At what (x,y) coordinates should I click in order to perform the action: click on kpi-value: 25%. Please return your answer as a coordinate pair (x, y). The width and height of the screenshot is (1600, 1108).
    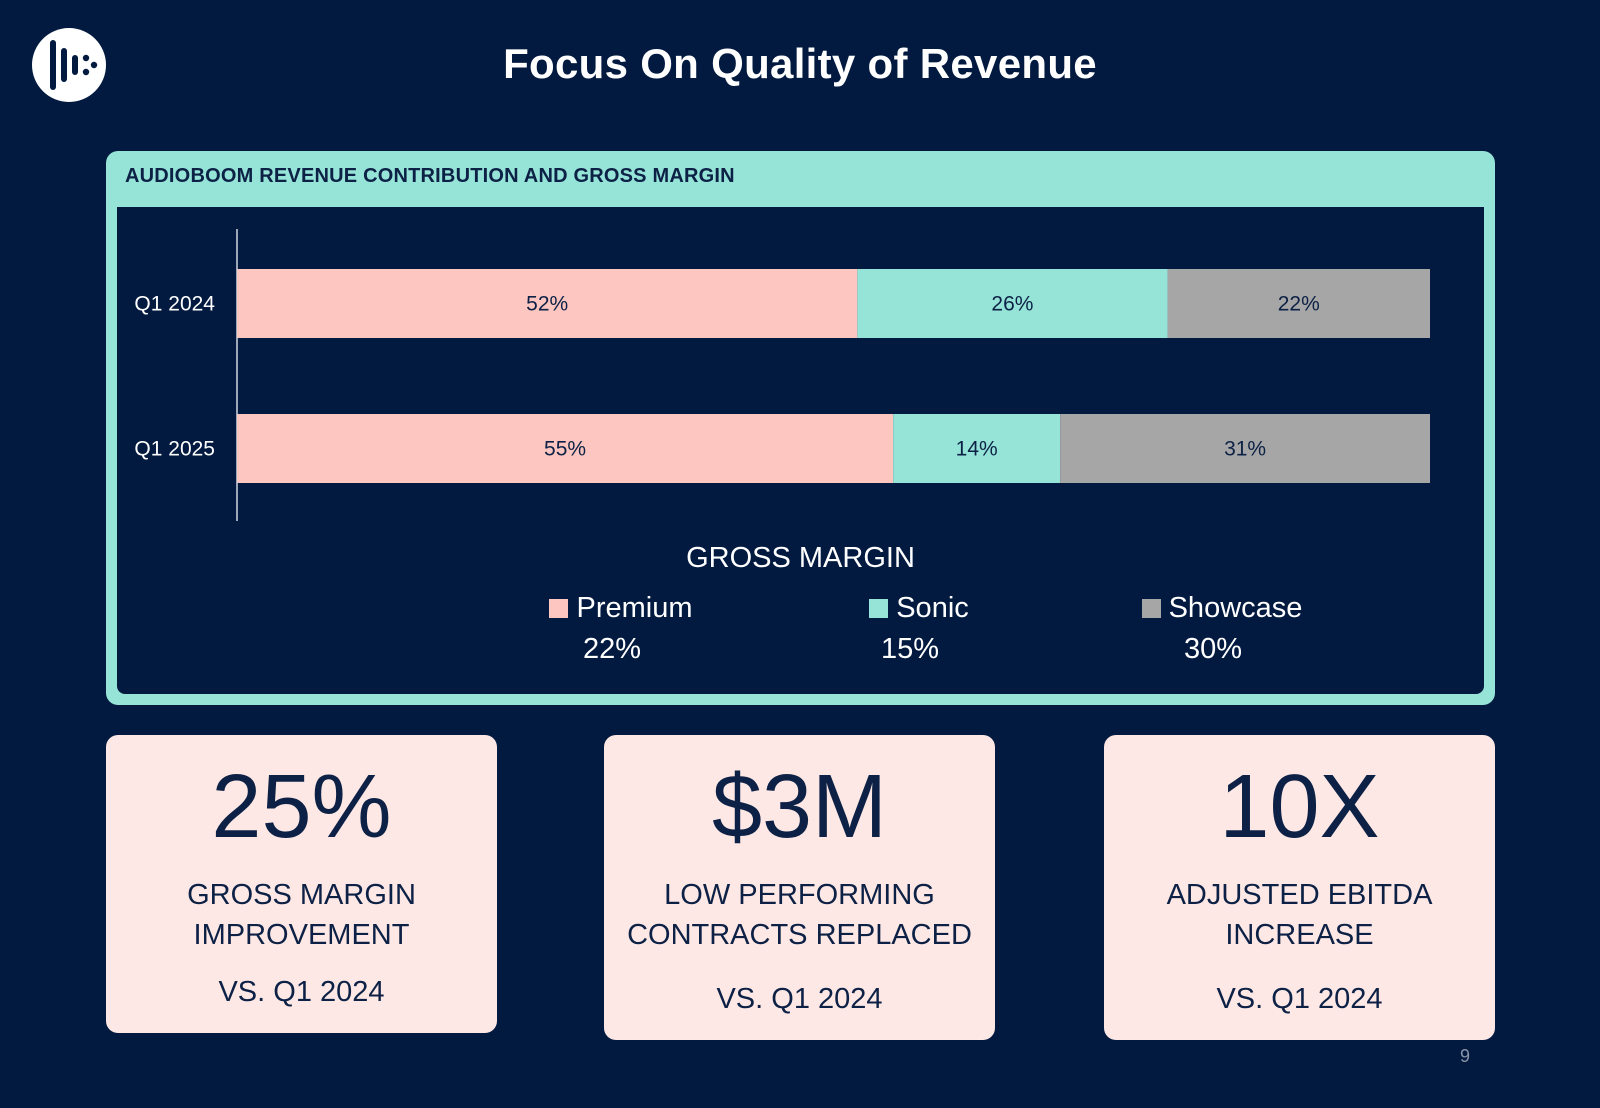
    Looking at the image, I should click on (301, 807).